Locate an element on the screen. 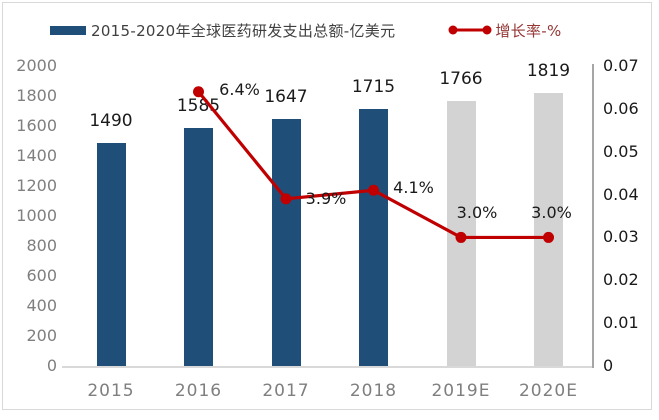  line-value-label-2019E: 3.0% is located at coordinates (477, 213).